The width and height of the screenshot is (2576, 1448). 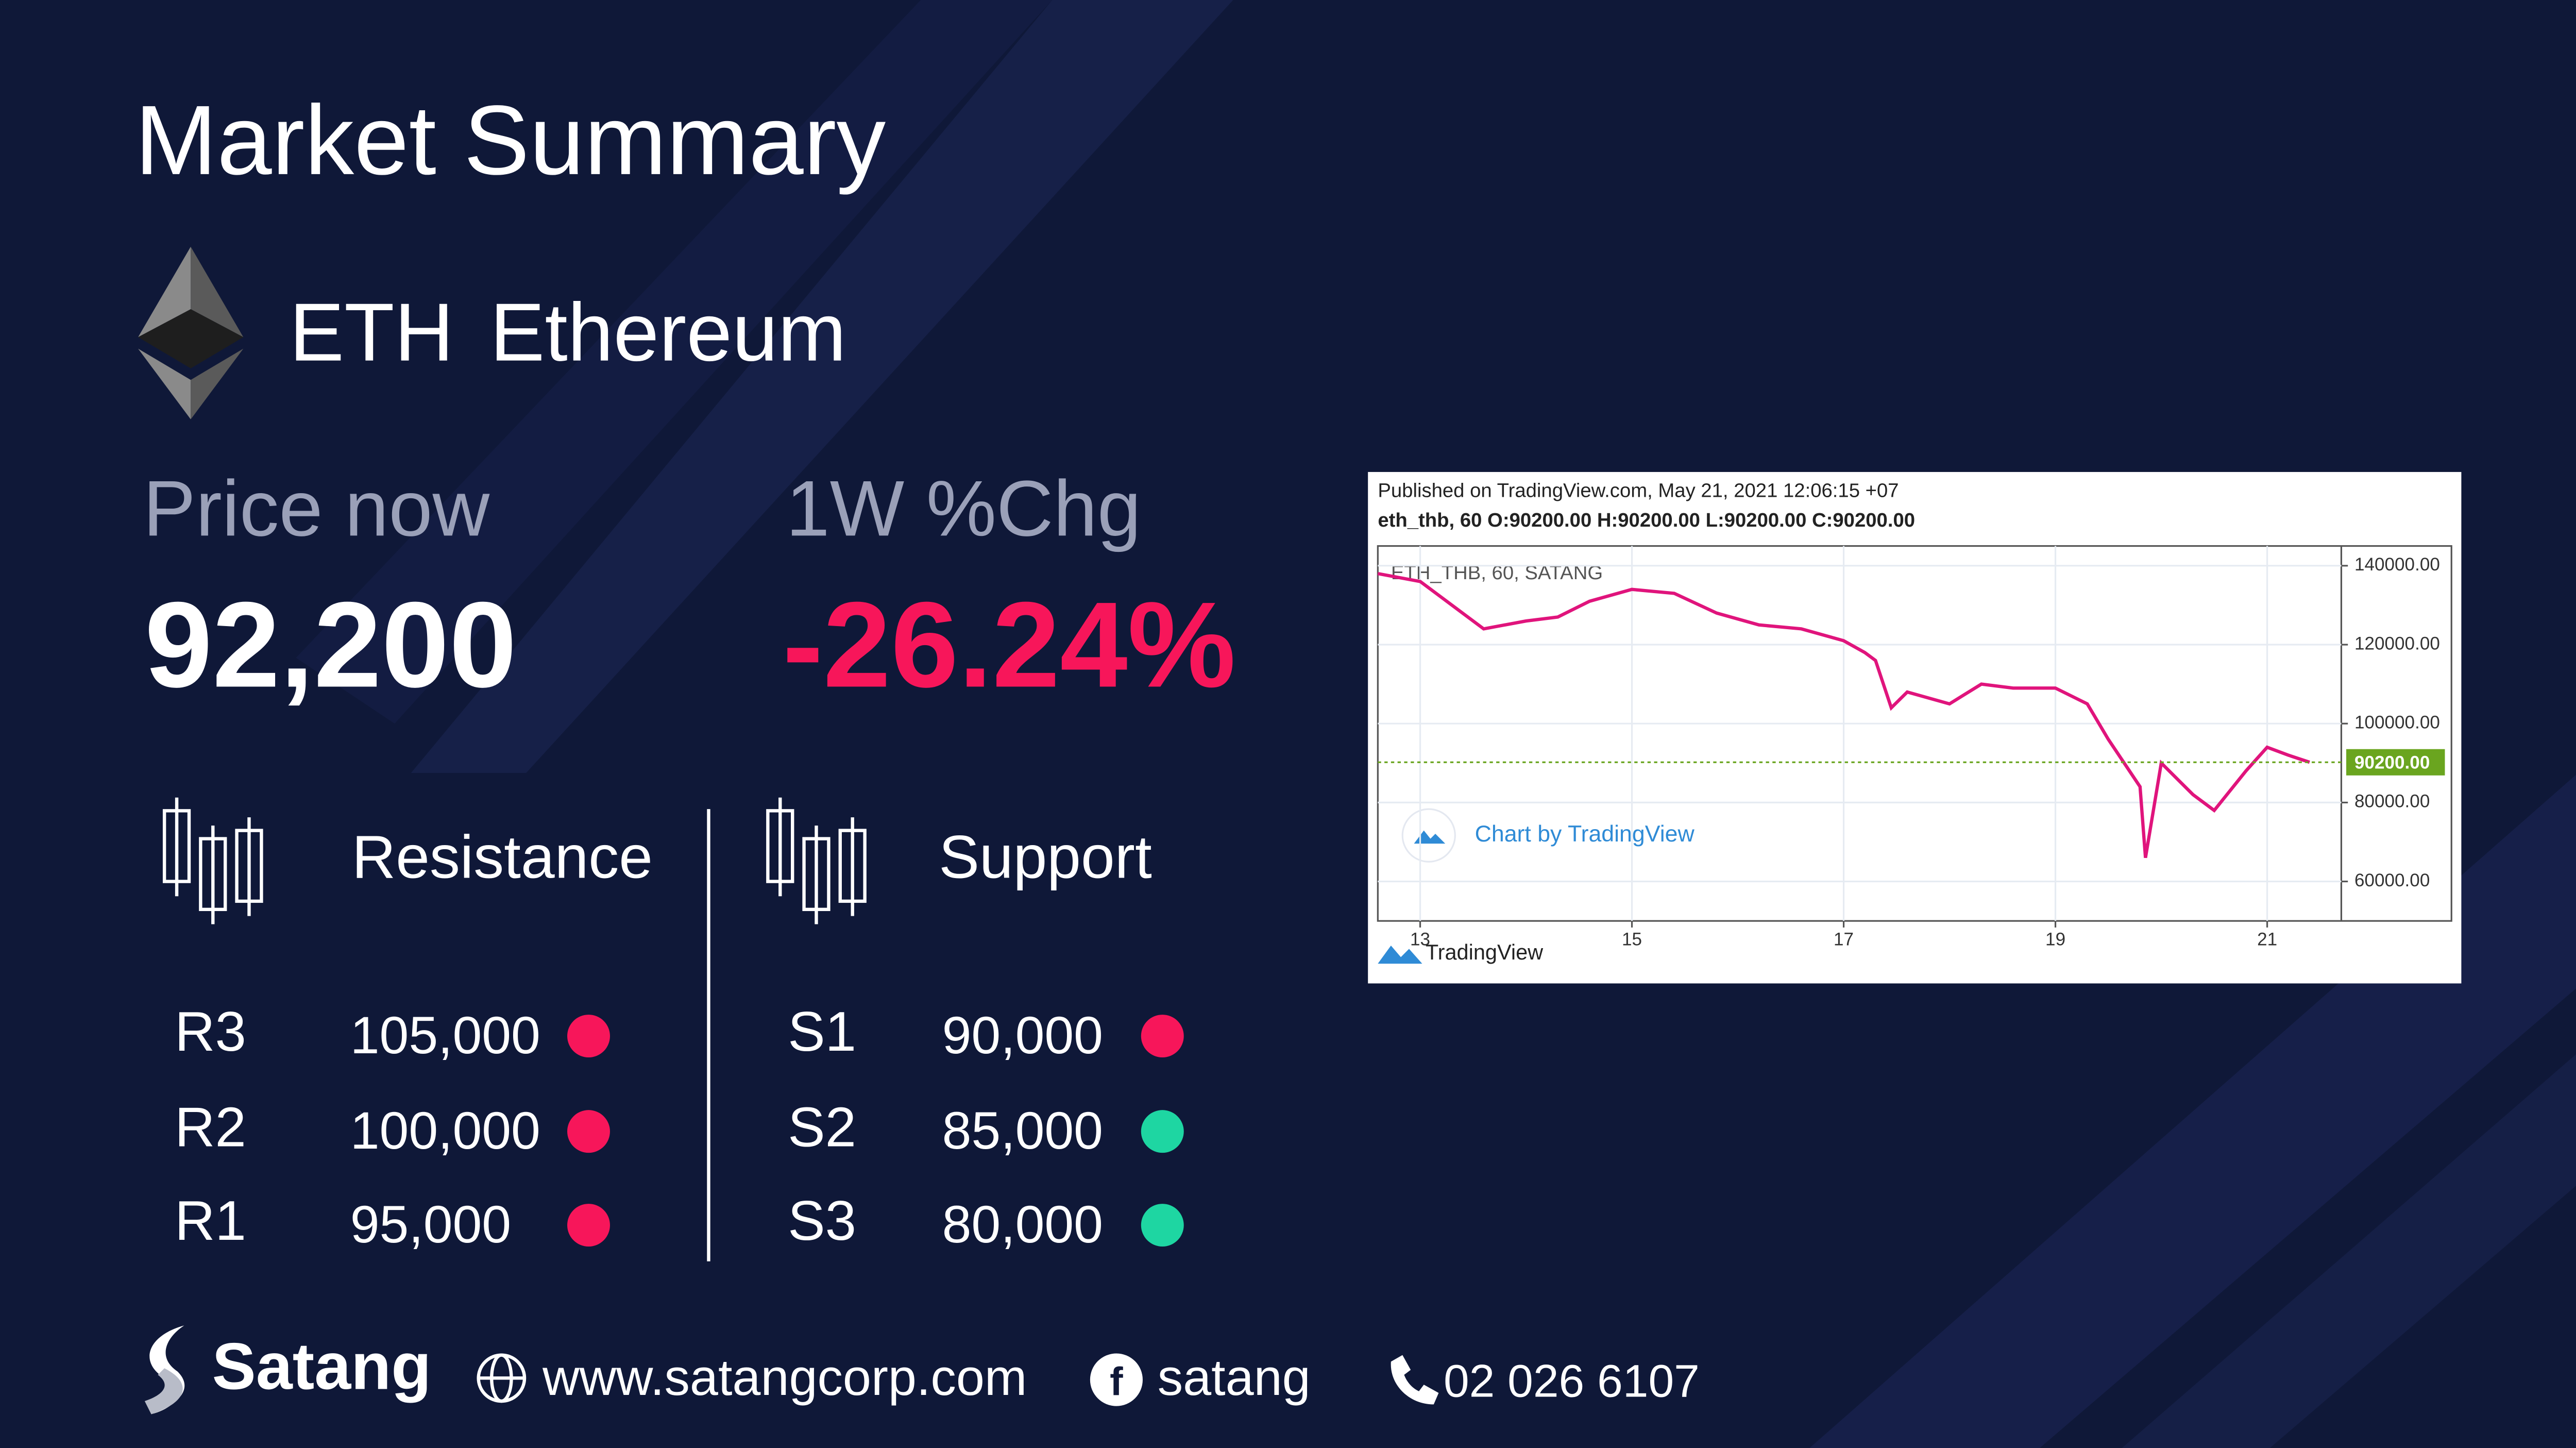 What do you see at coordinates (1045, 857) in the screenshot?
I see `support-label: Support` at bounding box center [1045, 857].